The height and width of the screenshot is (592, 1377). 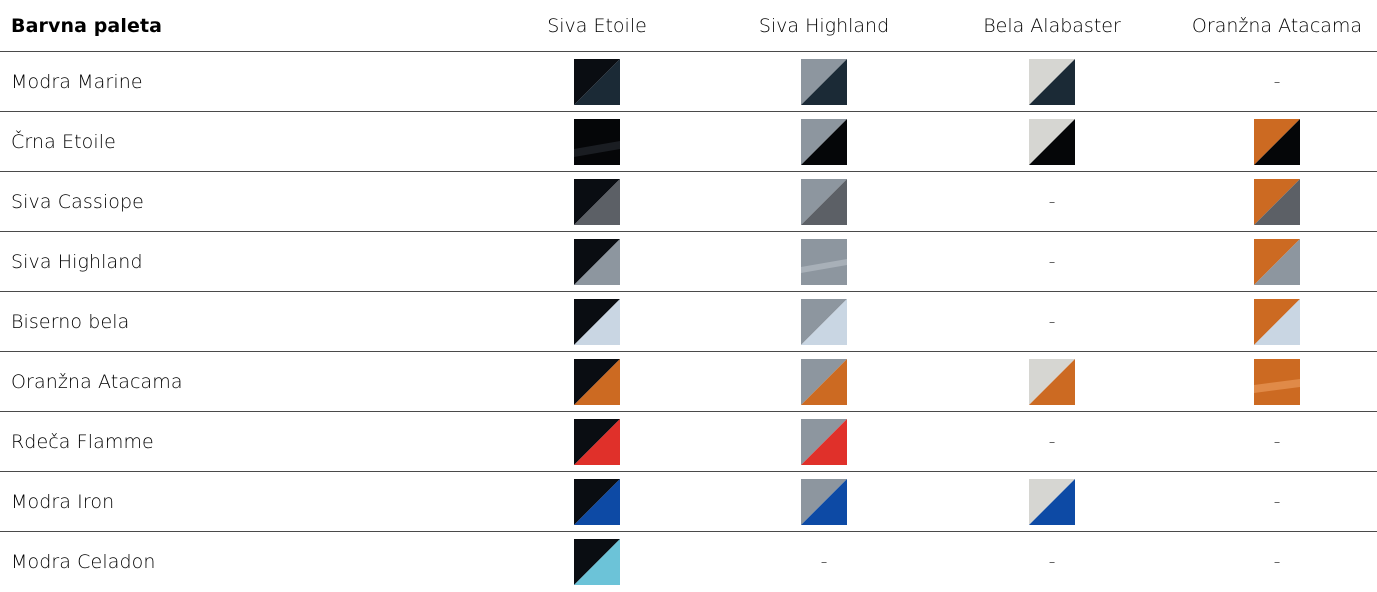 I want to click on table-row: Siva Highland -, so click(x=688, y=262).